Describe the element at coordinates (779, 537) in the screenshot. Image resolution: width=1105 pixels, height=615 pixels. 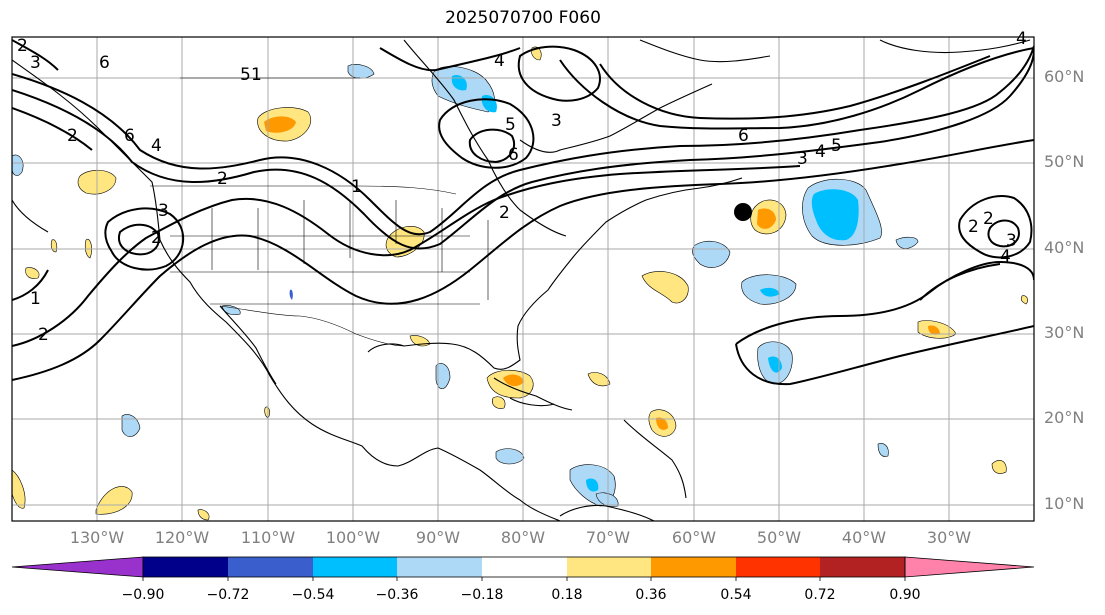
I see `lon-label-50w: 50°W` at that location.